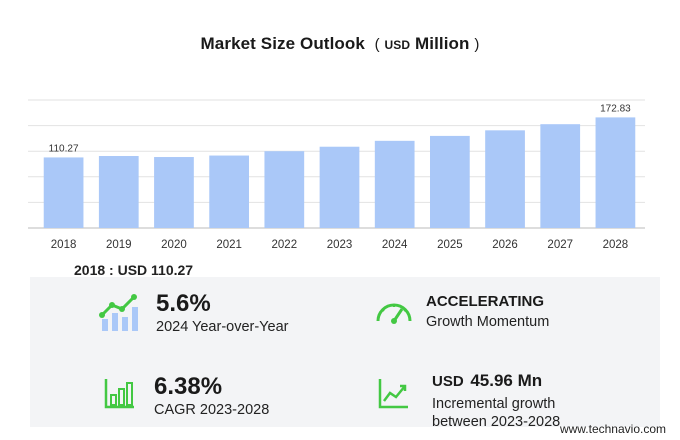  What do you see at coordinates (339, 187) in the screenshot?
I see `bar-2023` at bounding box center [339, 187].